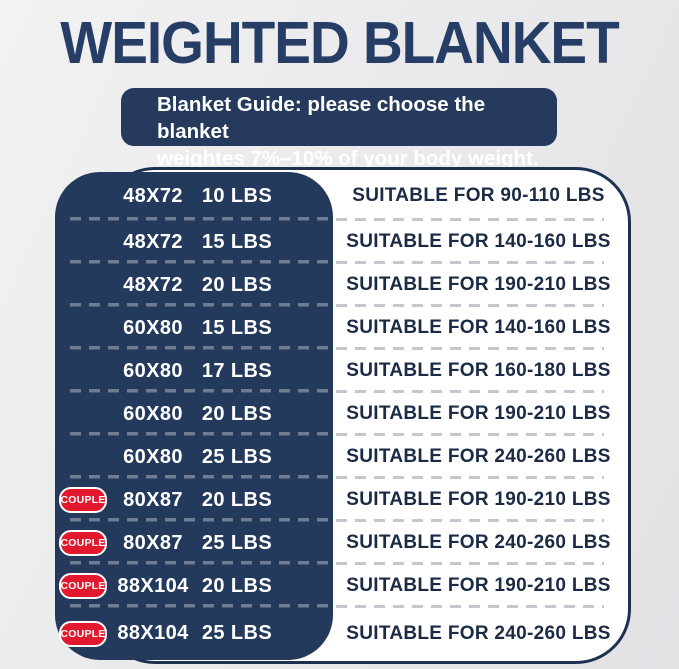  Describe the element at coordinates (341, 457) in the screenshot. I see `table-row: 60X80 25 LBS SUITABLE FOR 240-260 LBS` at that location.